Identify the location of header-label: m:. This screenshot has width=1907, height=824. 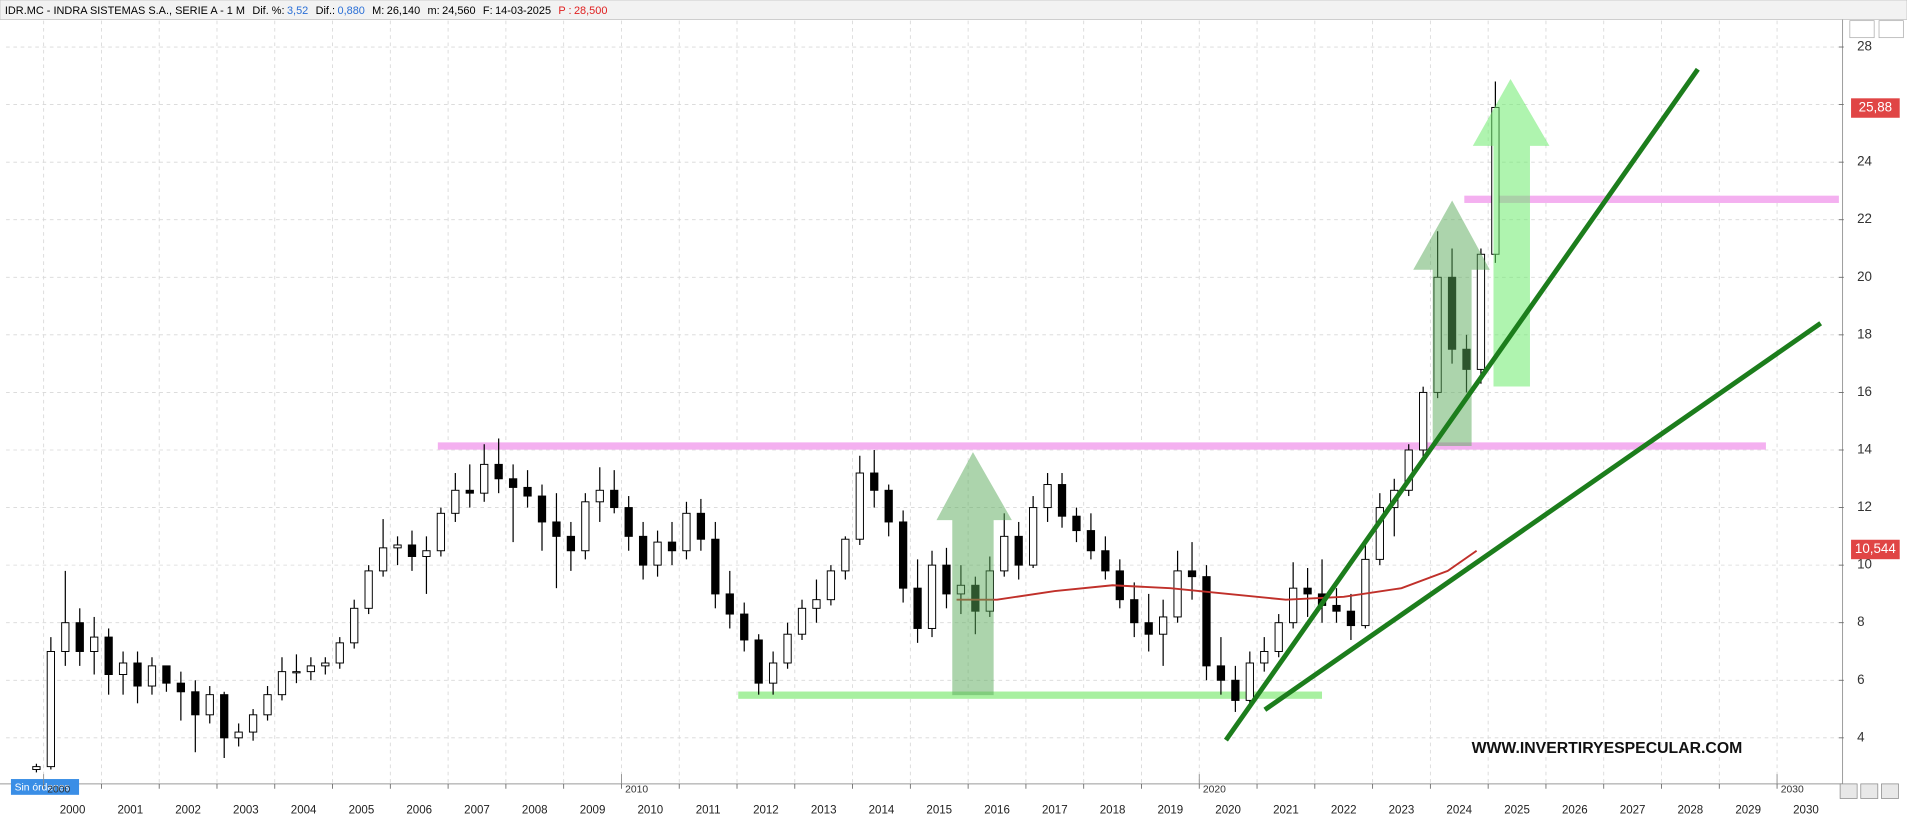
(434, 11).